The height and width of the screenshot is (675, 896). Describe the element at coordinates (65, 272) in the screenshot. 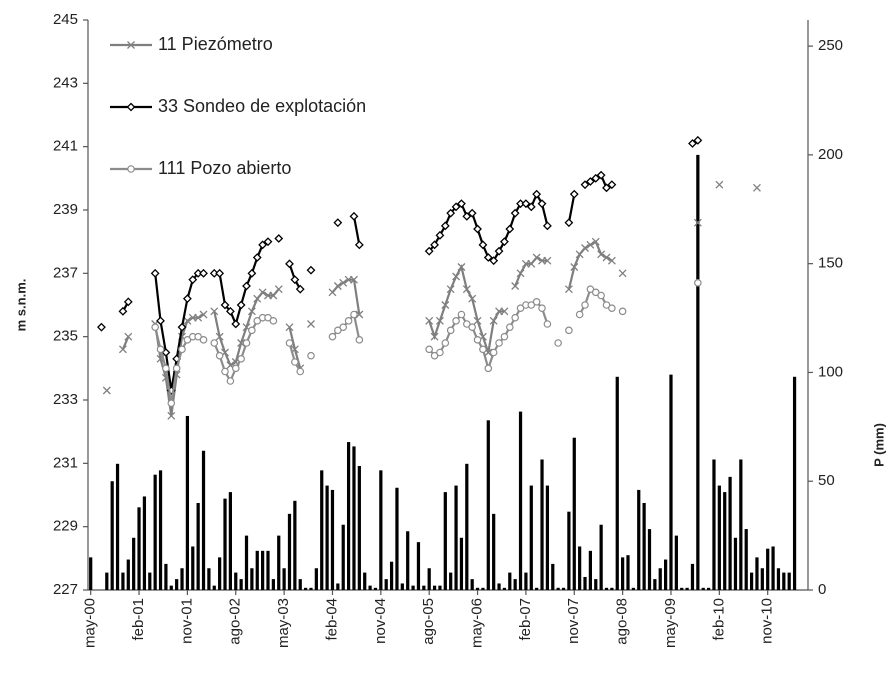

I see `y-tick-label: 237` at that location.